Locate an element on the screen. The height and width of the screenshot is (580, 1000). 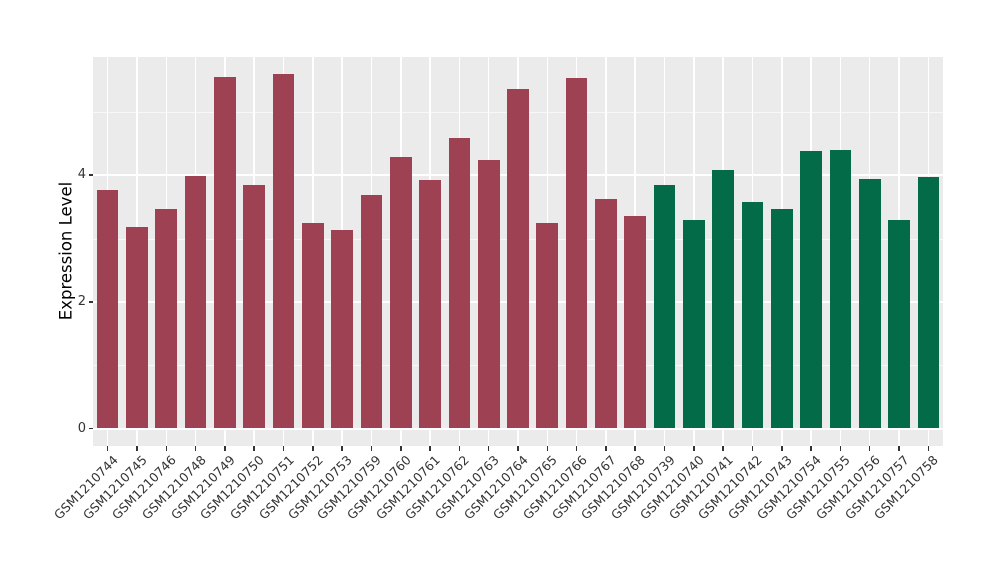
y-tick-label: 0 is located at coordinates (81, 428).